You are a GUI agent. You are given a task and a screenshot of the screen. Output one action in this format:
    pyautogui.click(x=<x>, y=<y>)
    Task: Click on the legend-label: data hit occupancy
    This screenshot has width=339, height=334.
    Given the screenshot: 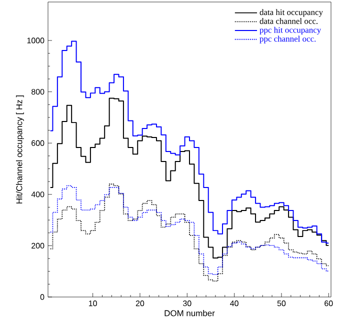 What is the action you would take?
    pyautogui.click(x=291, y=13)
    